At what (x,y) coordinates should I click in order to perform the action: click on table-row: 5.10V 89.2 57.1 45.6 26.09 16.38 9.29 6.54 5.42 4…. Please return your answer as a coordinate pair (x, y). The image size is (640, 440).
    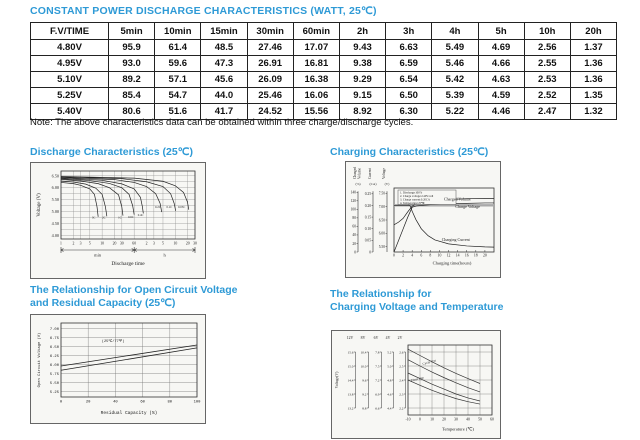
    Looking at the image, I should click on (324, 79).